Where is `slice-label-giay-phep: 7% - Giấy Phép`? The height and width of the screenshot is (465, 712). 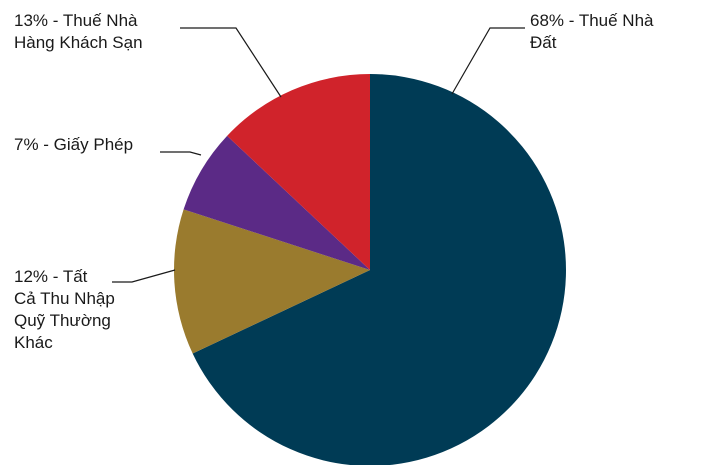
slice-label-giay-phep: 7% - Giấy Phép is located at coordinates (73, 145).